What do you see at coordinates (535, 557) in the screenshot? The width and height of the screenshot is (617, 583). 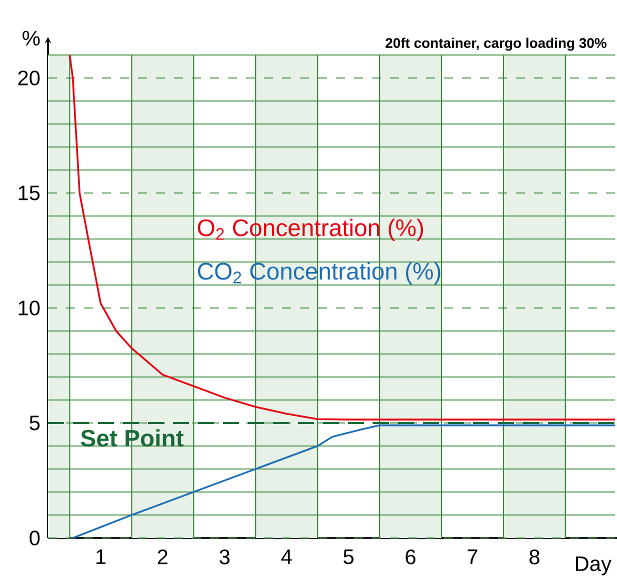 I see `x-tick-label: 8` at bounding box center [535, 557].